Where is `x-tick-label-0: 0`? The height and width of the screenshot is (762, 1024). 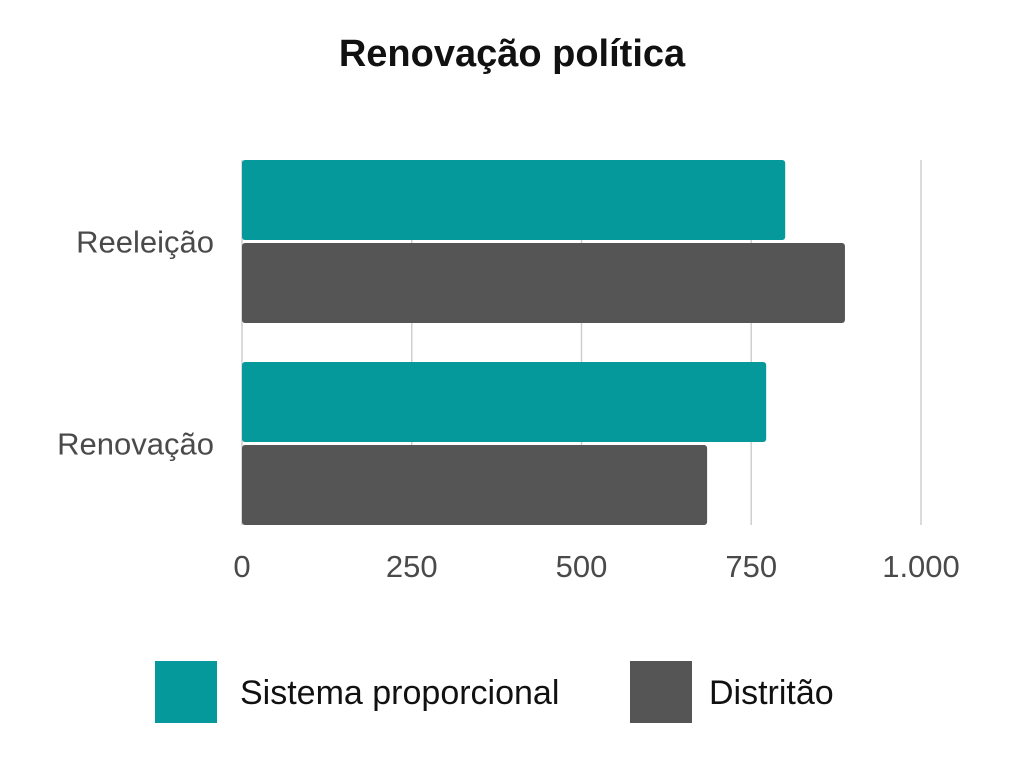
x-tick-label-0: 0 is located at coordinates (241, 566).